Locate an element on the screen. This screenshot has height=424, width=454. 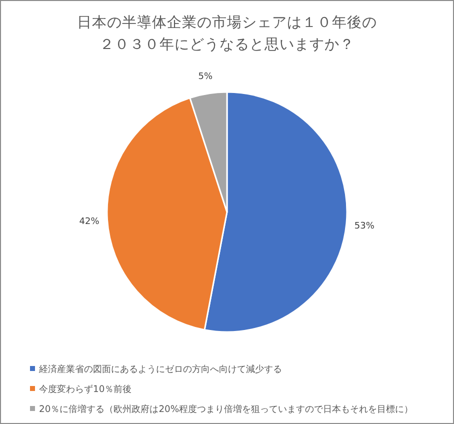
data-label: 5% is located at coordinates (205, 77).